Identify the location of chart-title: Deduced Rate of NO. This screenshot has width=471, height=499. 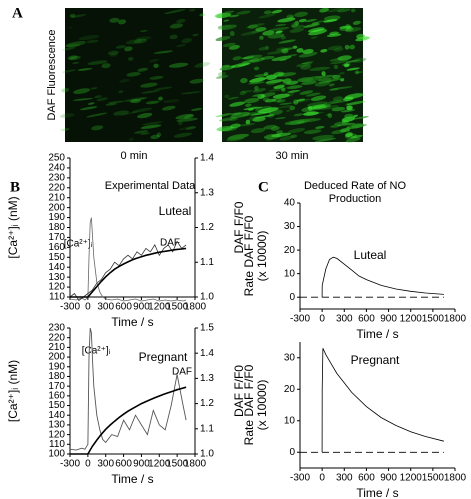
(355, 186).